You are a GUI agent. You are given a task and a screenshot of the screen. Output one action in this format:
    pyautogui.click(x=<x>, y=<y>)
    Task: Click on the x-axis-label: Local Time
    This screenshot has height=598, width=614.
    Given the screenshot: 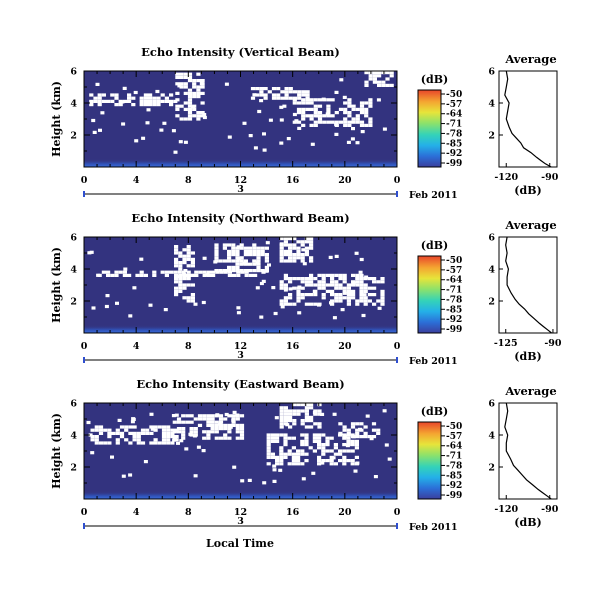 What is the action you would take?
    pyautogui.click(x=240, y=543)
    